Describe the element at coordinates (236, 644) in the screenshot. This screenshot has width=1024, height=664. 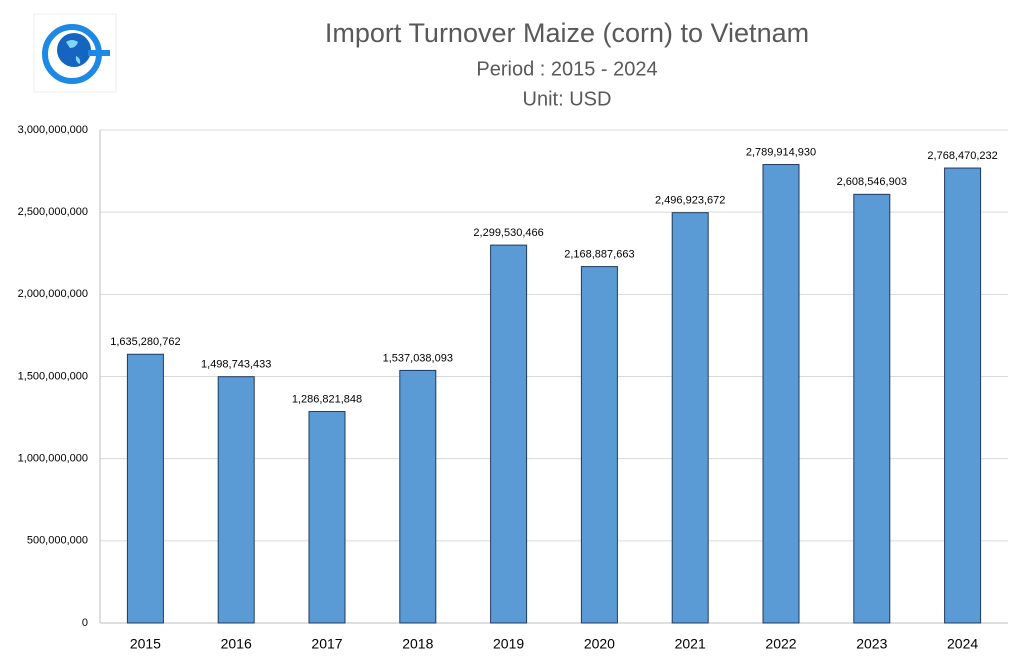
I see `x-tick-label: 2016` at that location.